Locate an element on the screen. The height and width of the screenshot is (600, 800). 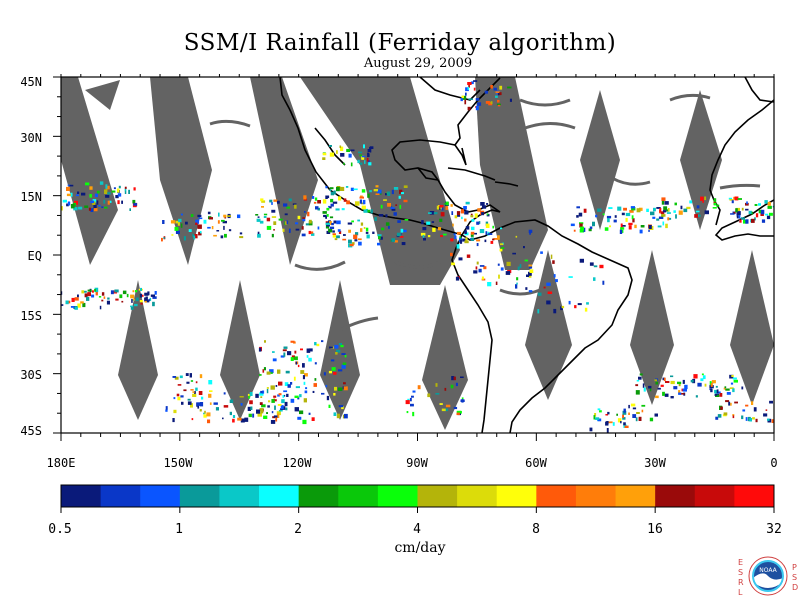
swath is located at coordinates (138, 350).